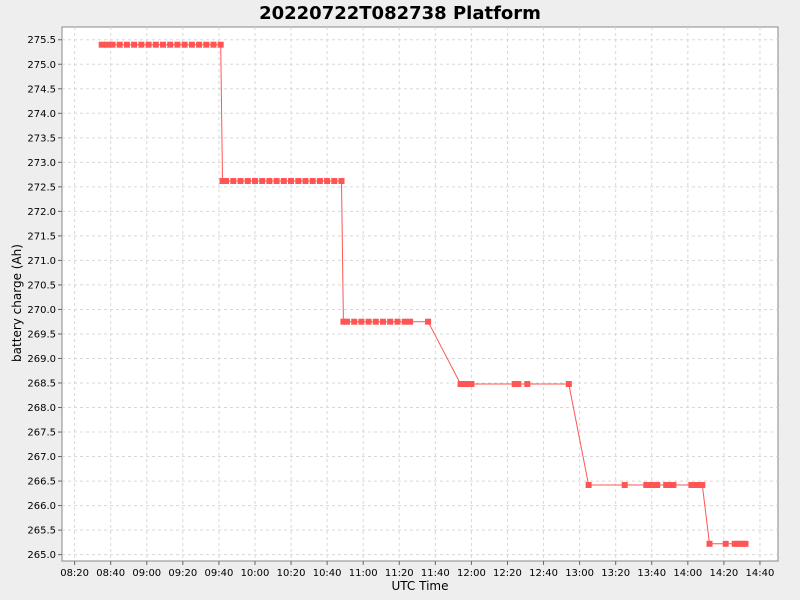  I want to click on y-tick-label: 266.0, so click(41, 506).